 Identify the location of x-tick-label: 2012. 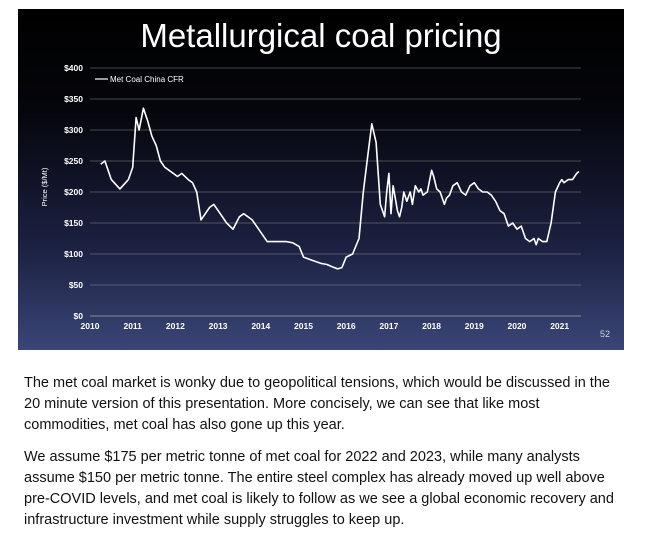
(175, 326).